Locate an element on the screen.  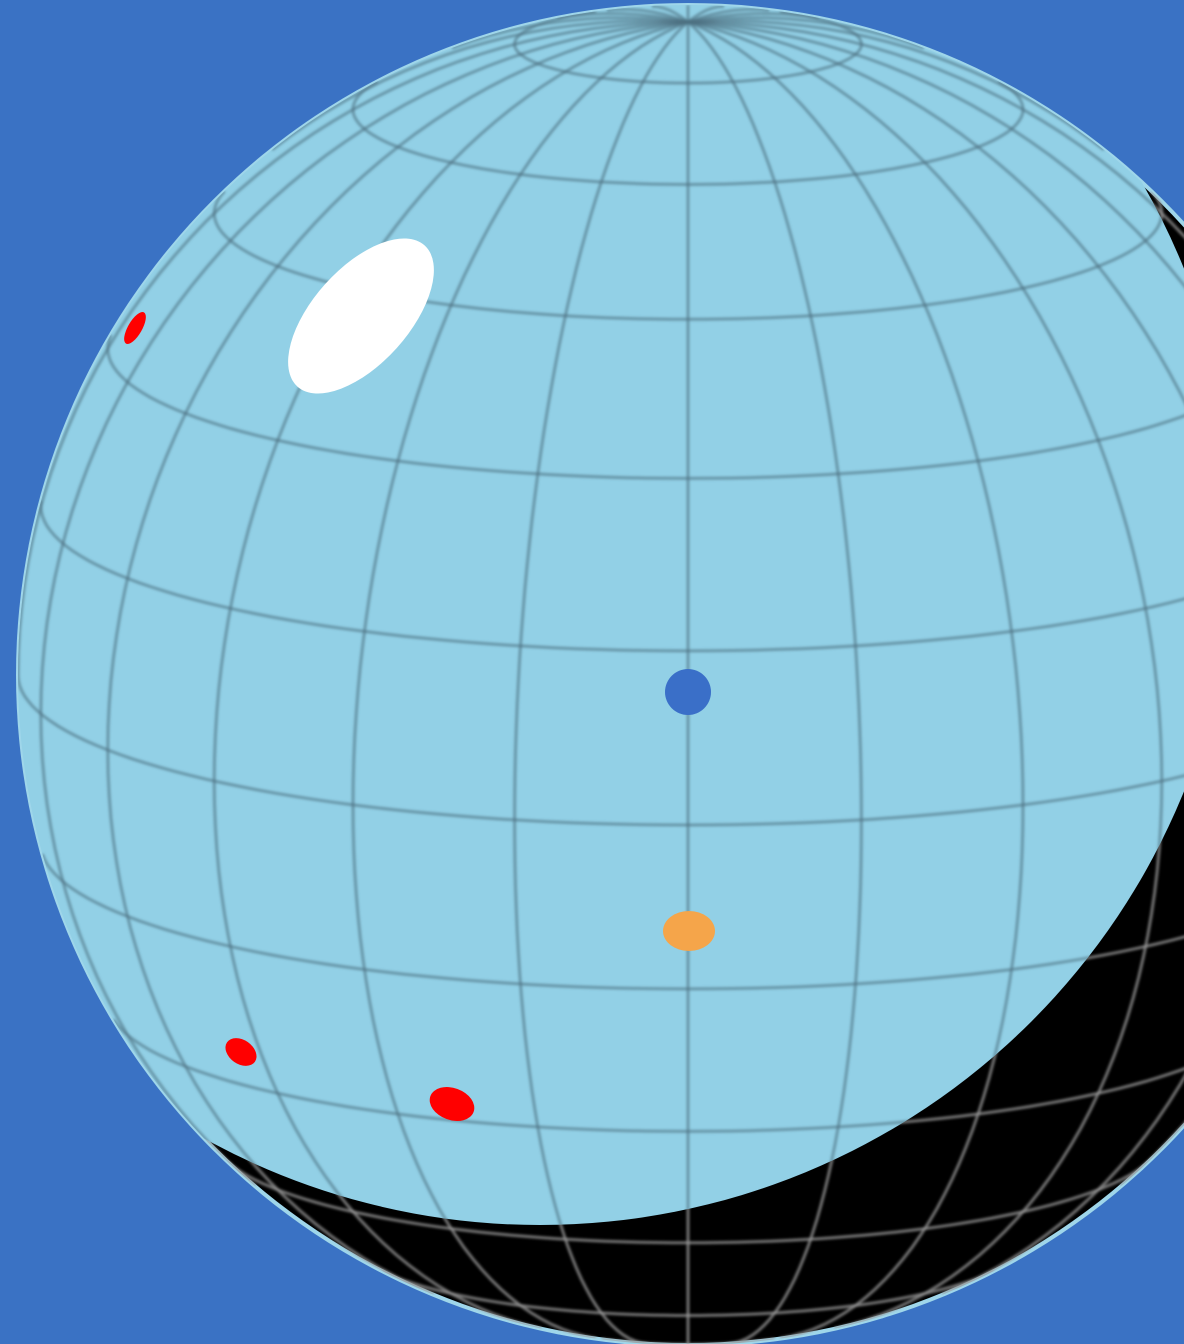
blue-marker is located at coordinates (688, 692).